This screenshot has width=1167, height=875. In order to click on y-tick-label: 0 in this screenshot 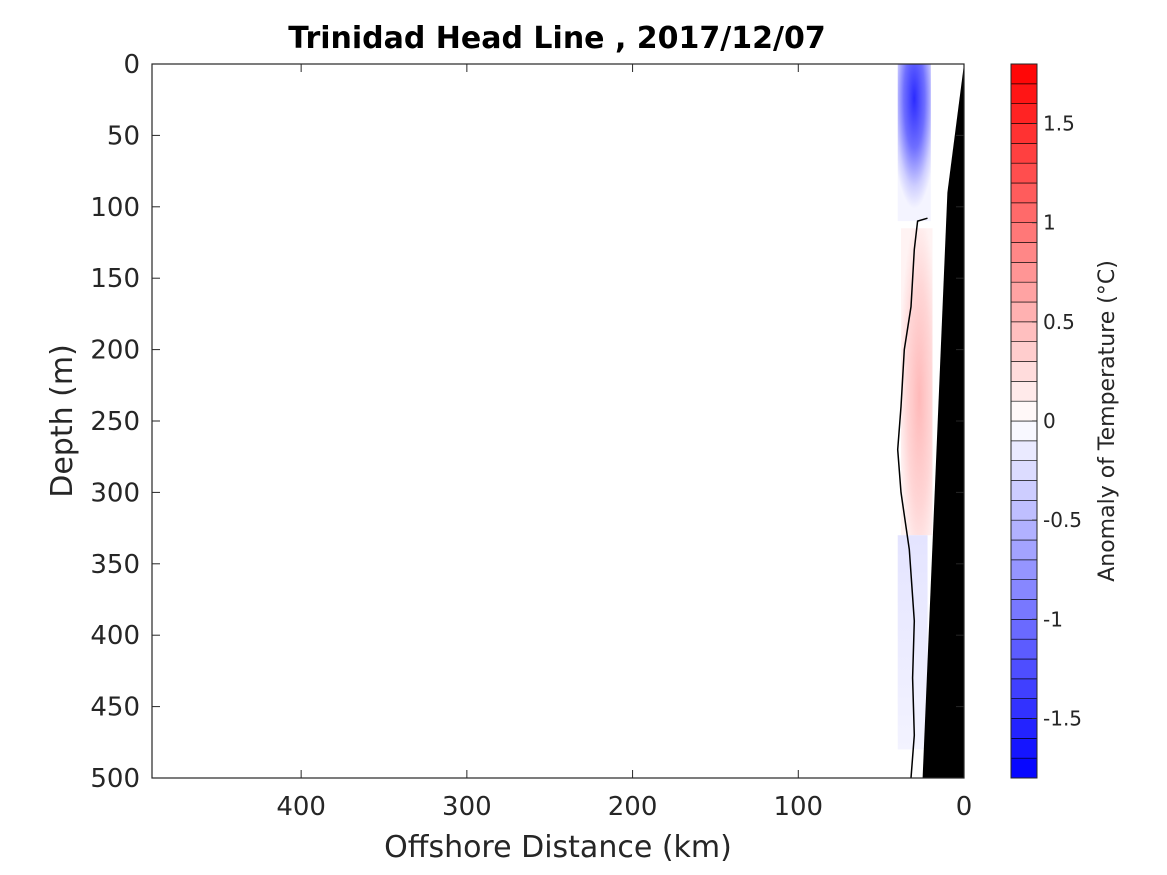, I will do `click(131, 65)`.